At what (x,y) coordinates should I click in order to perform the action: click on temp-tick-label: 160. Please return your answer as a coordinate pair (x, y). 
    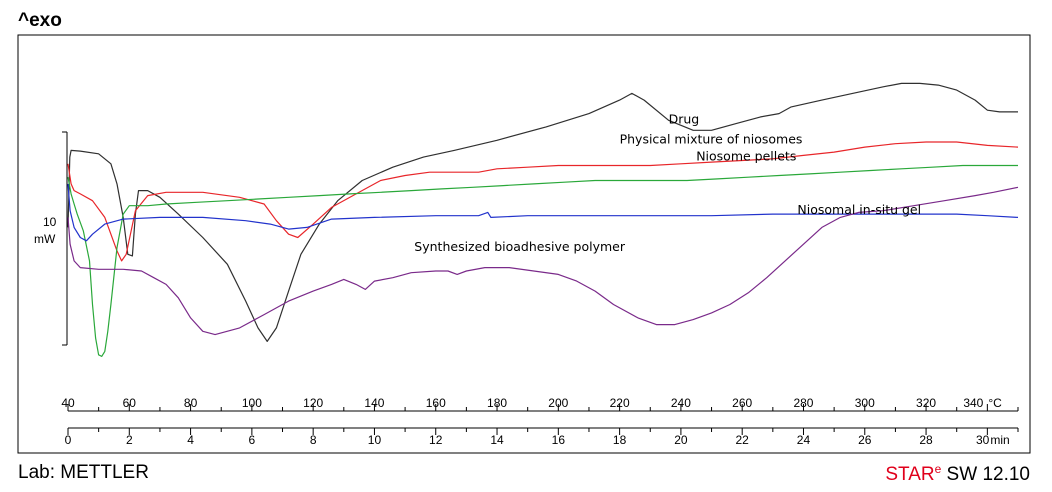
    Looking at the image, I should click on (436, 403).